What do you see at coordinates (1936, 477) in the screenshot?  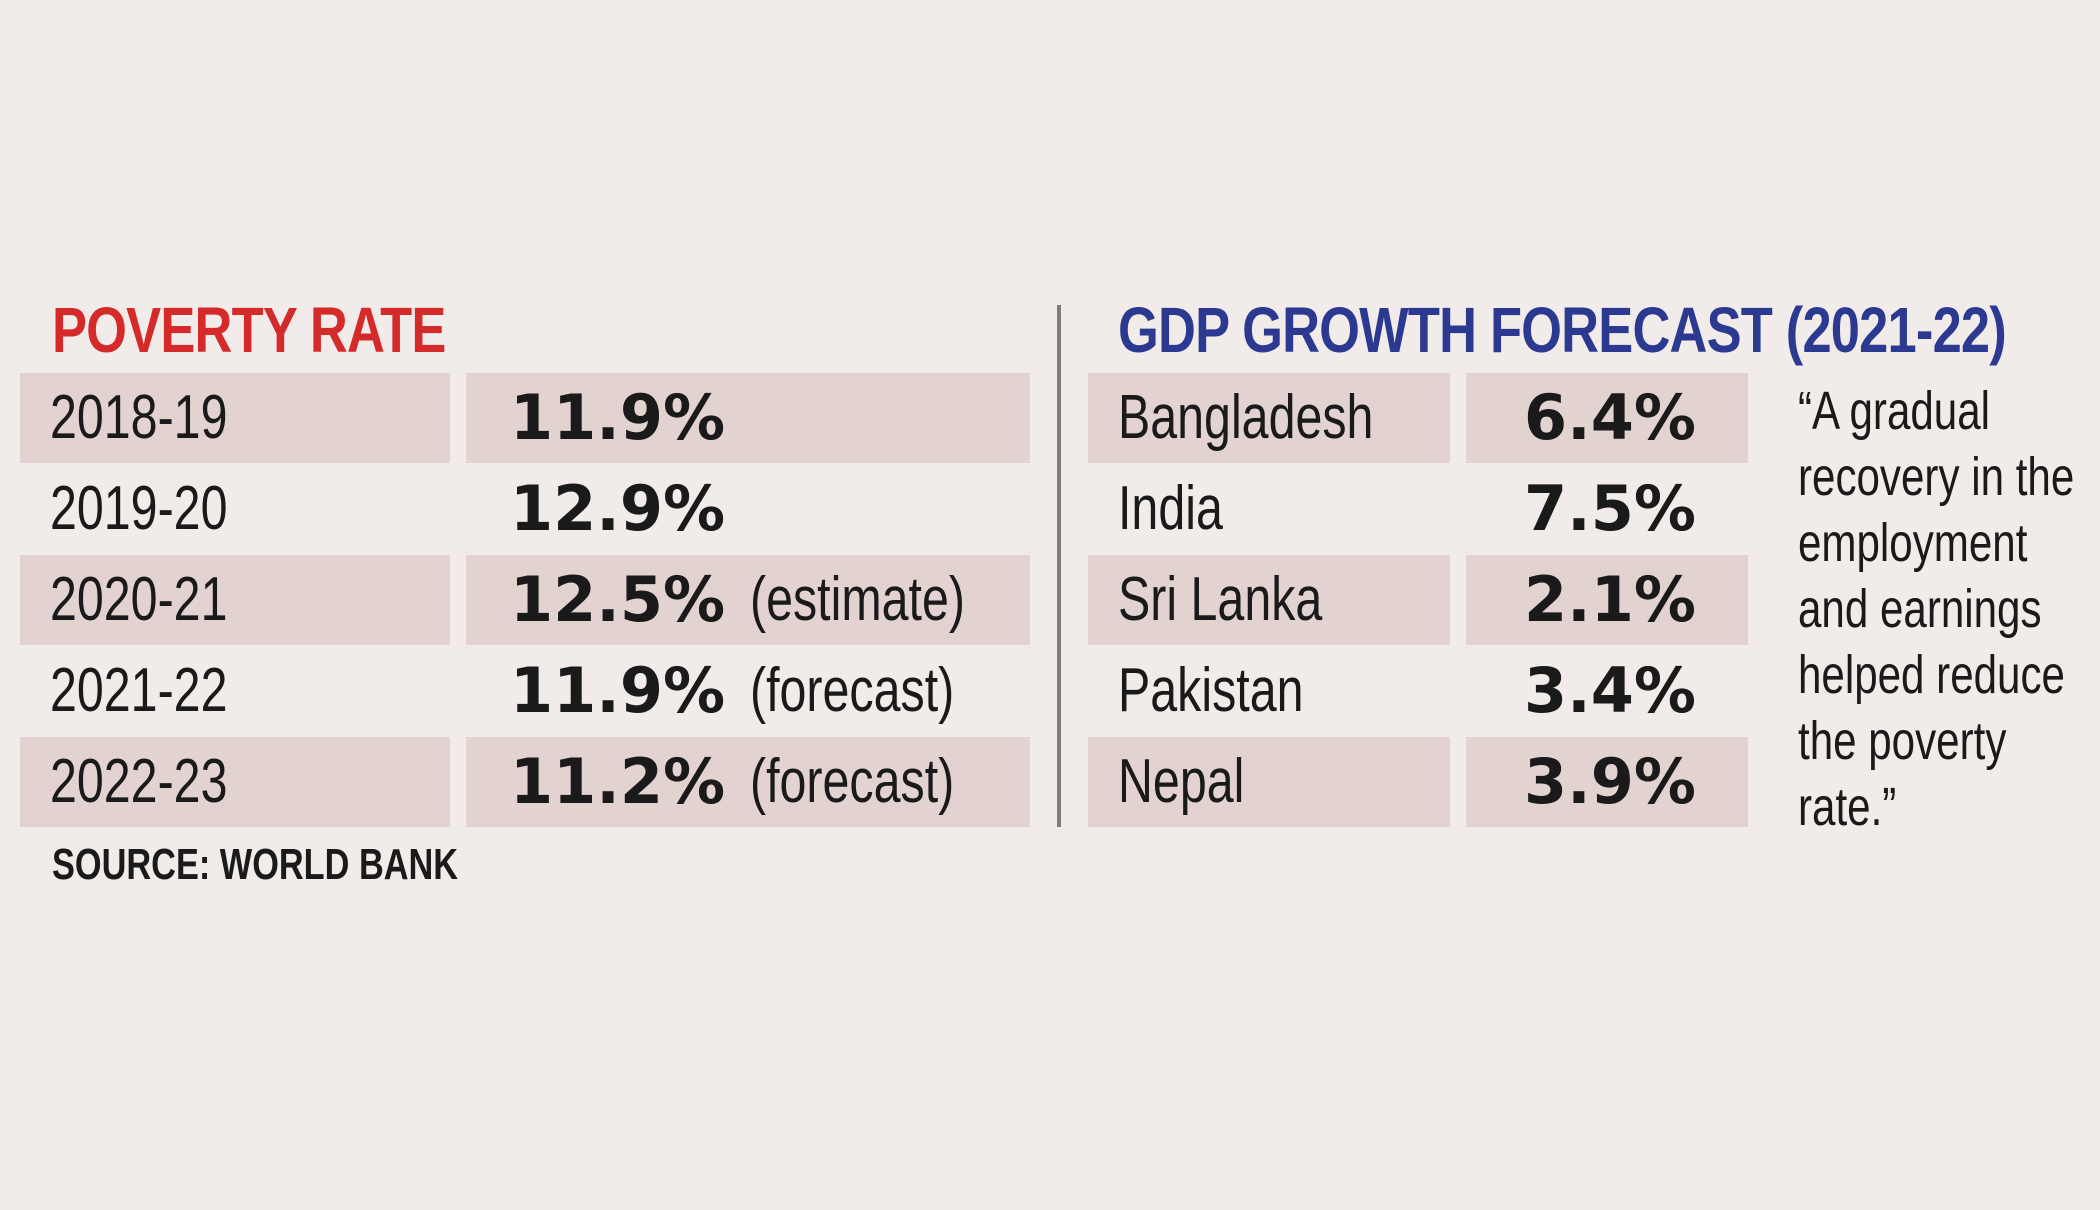 I see `quote-line: recovery in the` at bounding box center [1936, 477].